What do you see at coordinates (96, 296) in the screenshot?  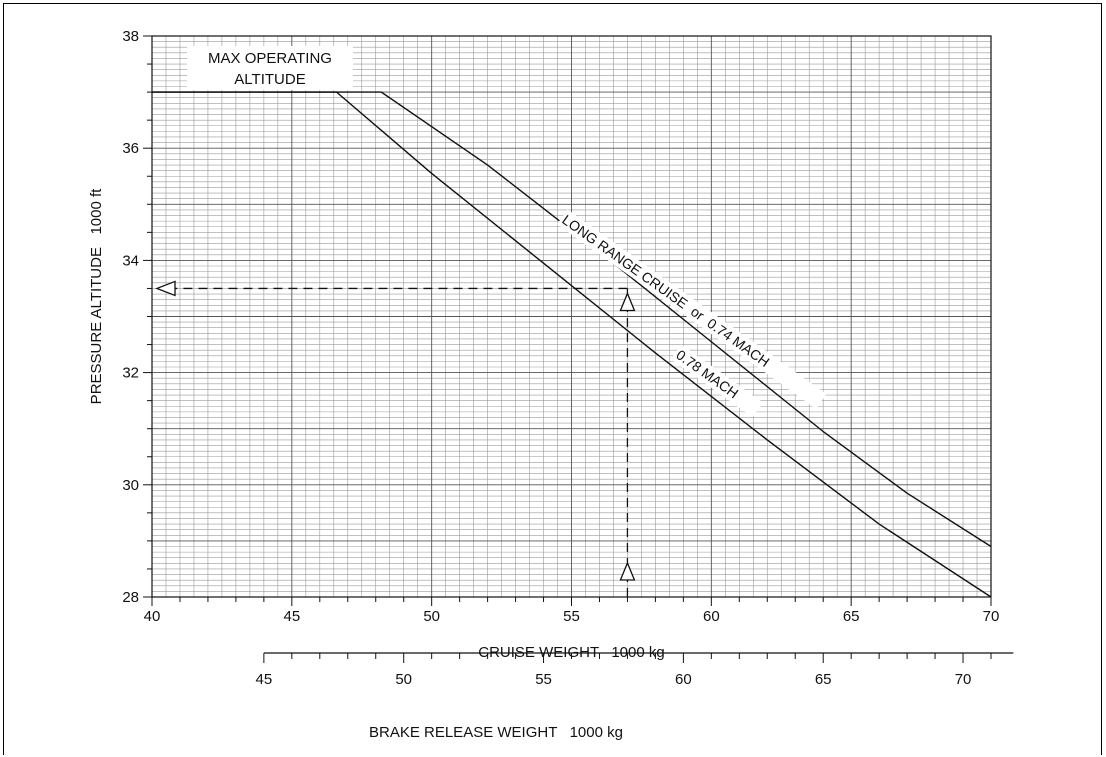 I see `y-axis-label: PRESSURE ALTITUDE 1000 ft` at bounding box center [96, 296].